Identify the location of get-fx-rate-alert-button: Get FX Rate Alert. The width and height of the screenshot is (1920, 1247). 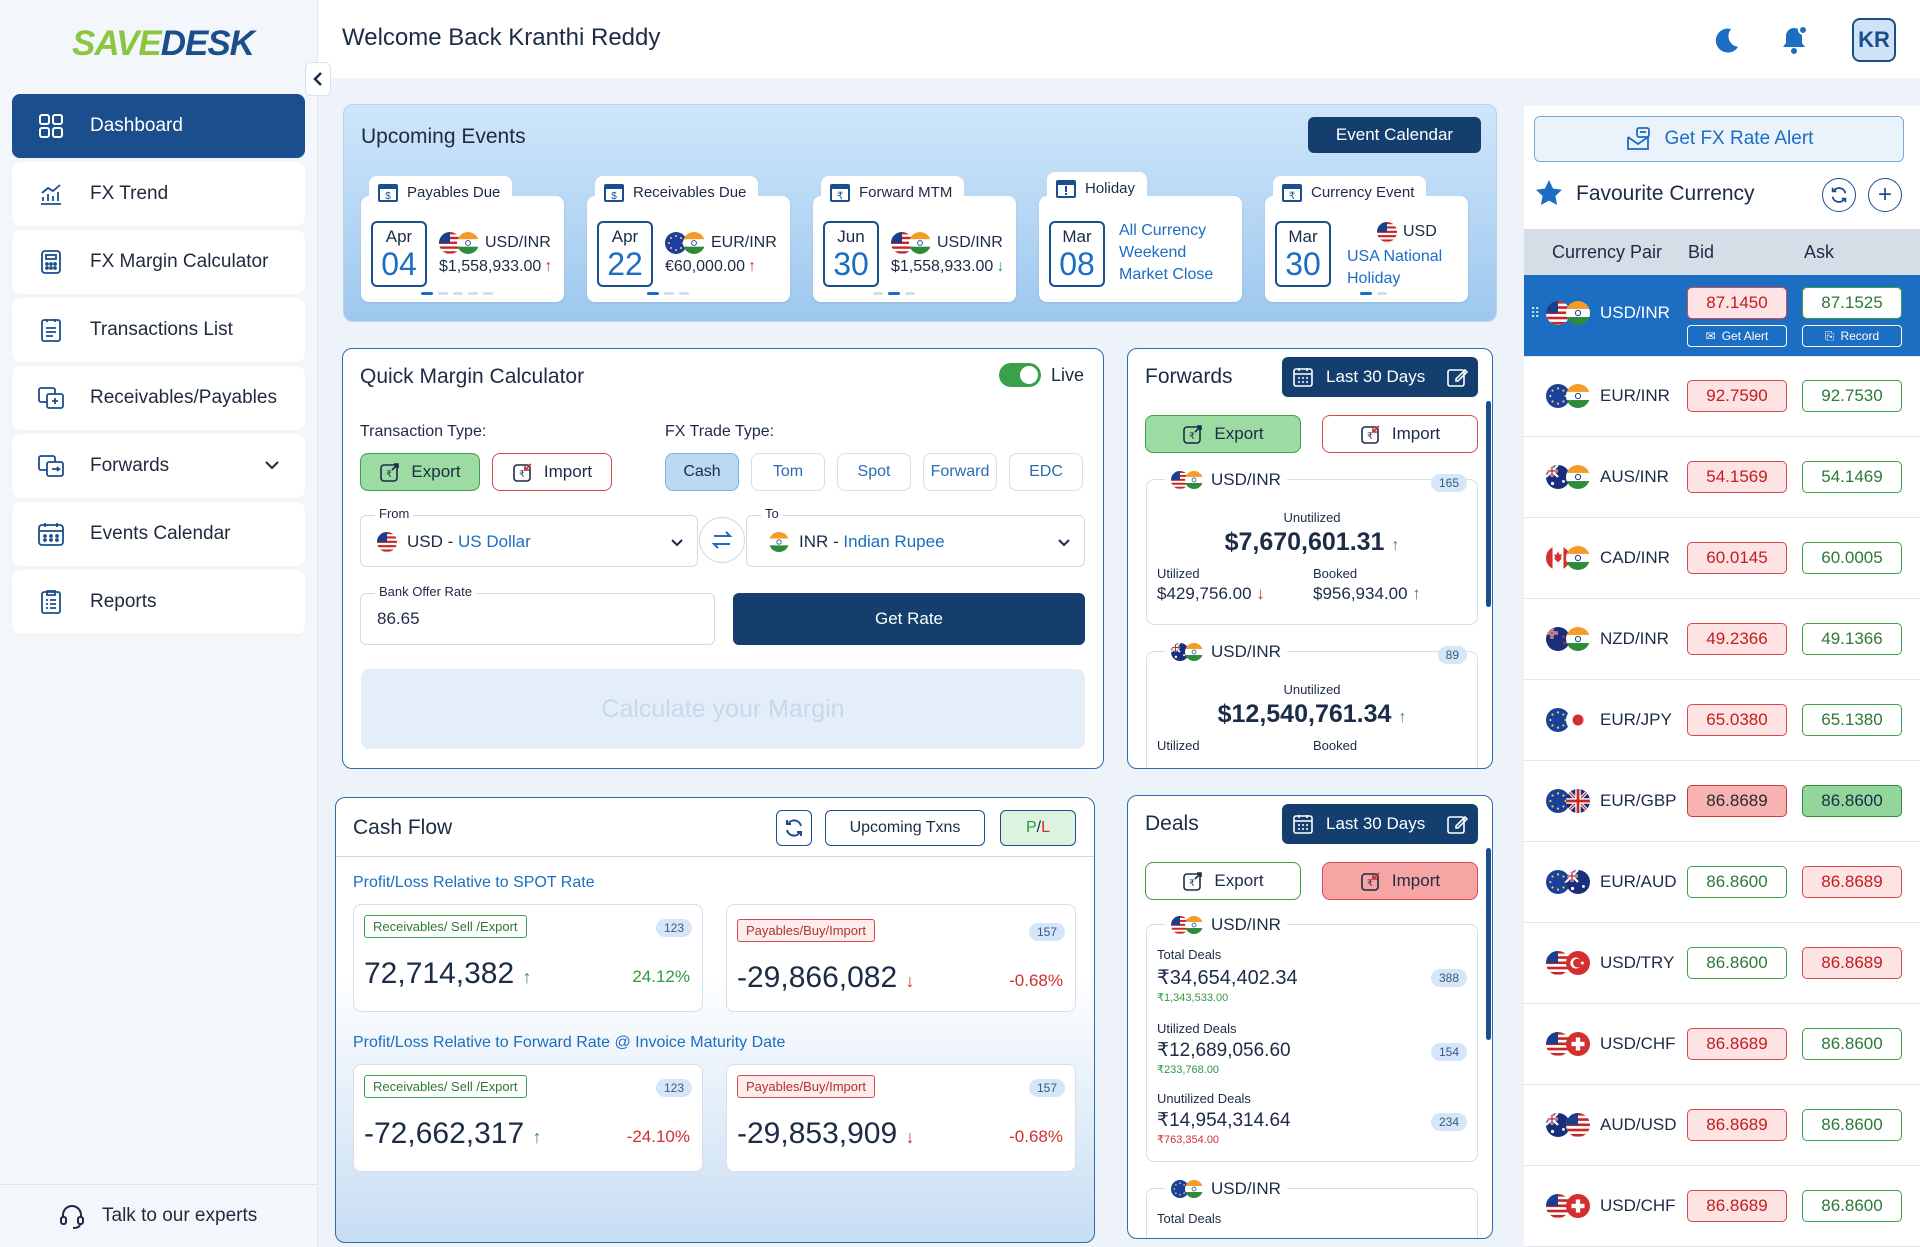
(1719, 139).